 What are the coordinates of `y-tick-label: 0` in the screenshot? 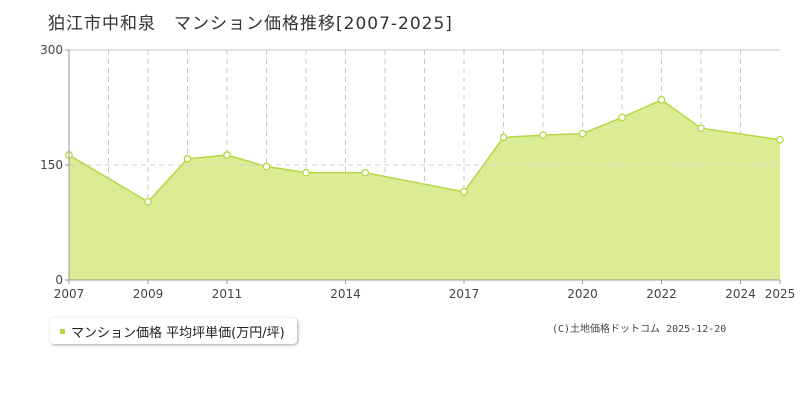 It's located at (59, 280).